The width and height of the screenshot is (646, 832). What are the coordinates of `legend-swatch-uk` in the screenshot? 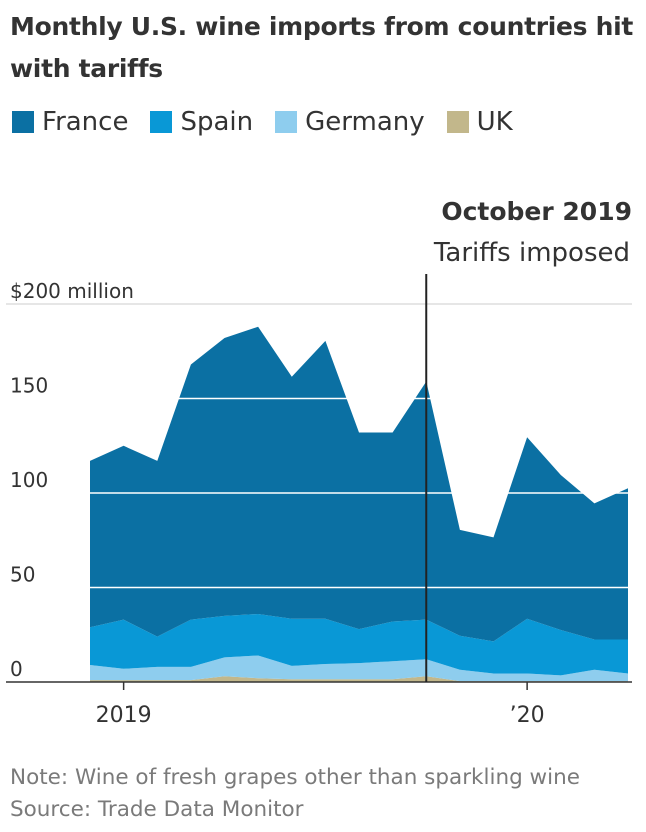 It's located at (457, 122).